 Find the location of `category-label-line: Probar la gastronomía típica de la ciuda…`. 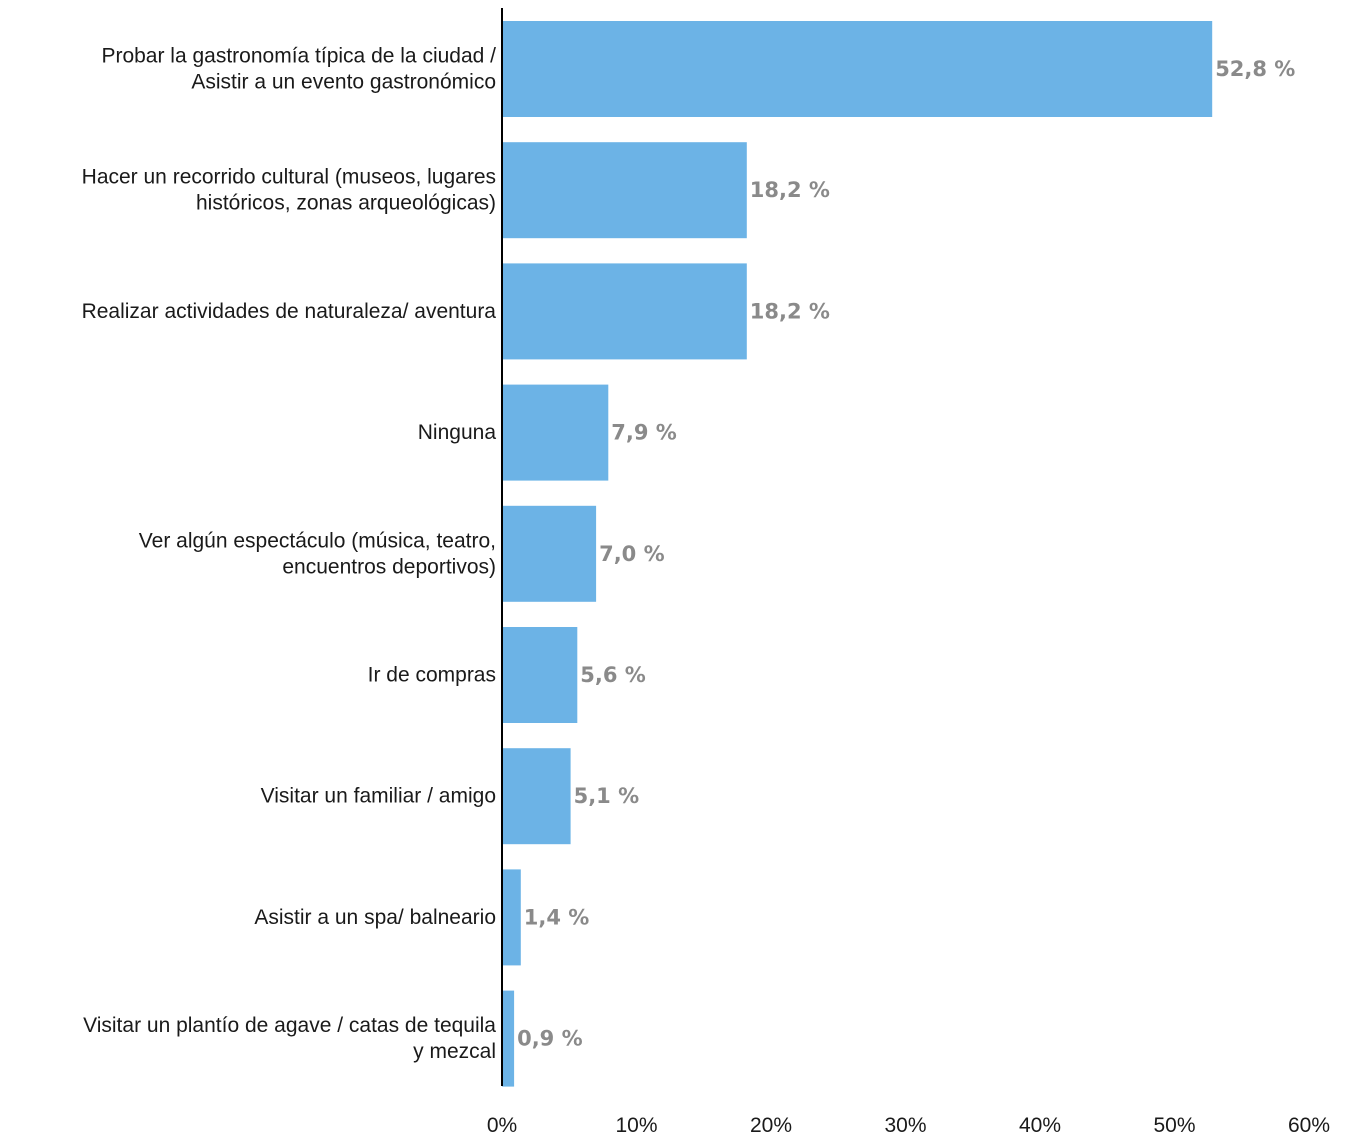

category-label-line: Probar la gastronomía típica de la ciuda… is located at coordinates (298, 56).